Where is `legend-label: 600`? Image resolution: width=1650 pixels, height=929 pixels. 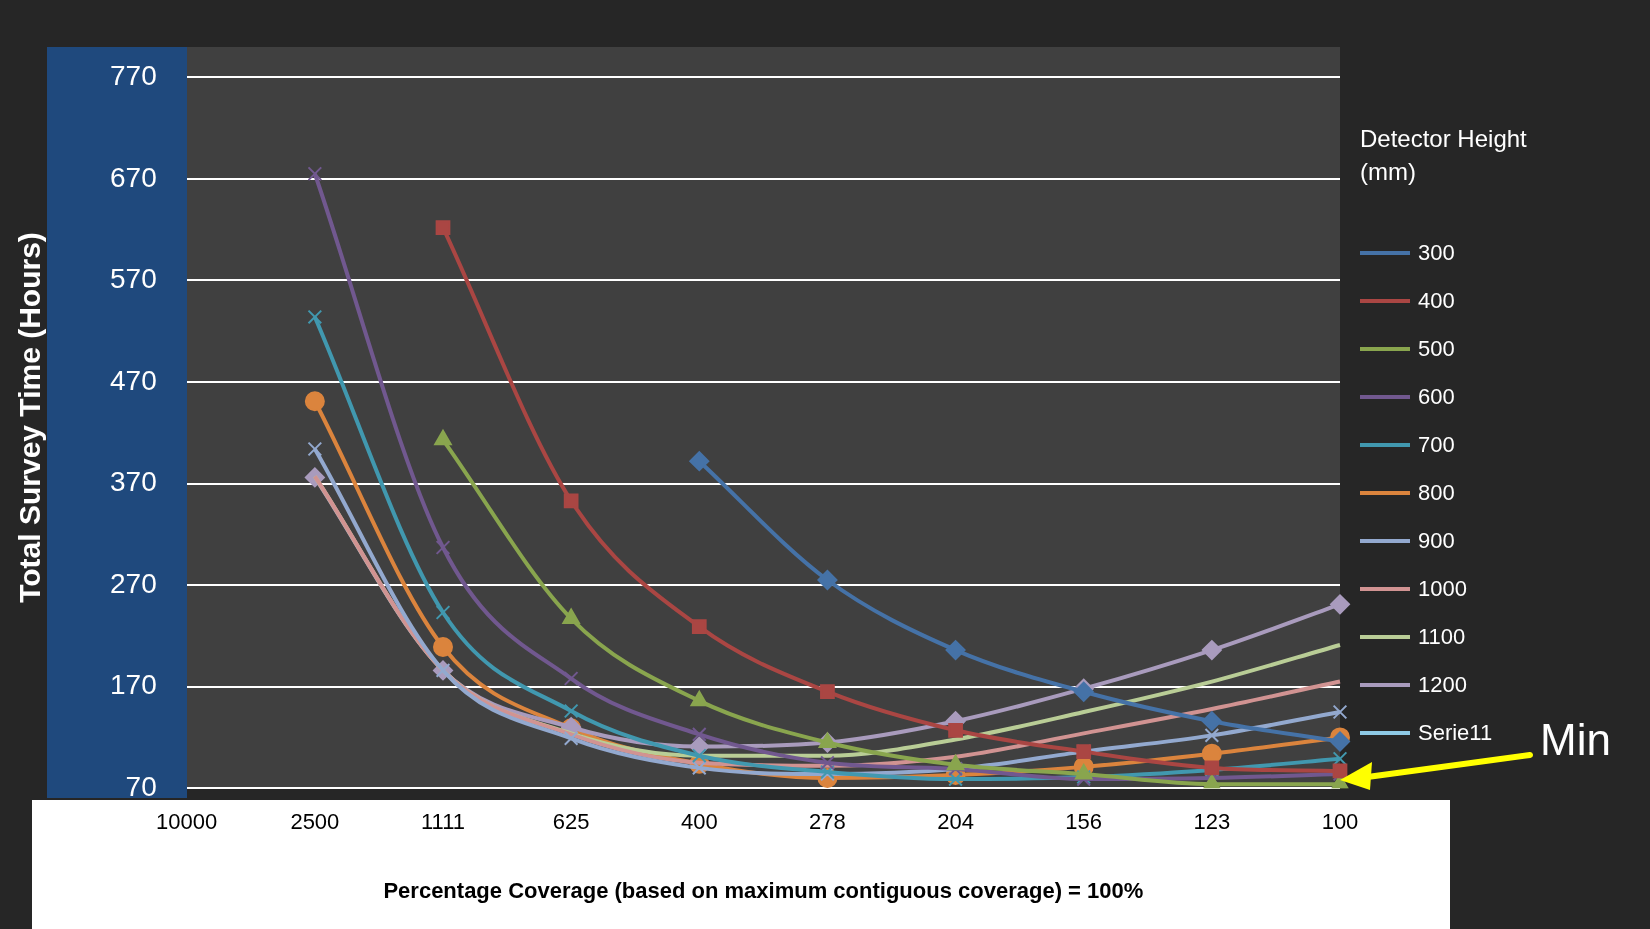 legend-label: 600 is located at coordinates (1436, 396).